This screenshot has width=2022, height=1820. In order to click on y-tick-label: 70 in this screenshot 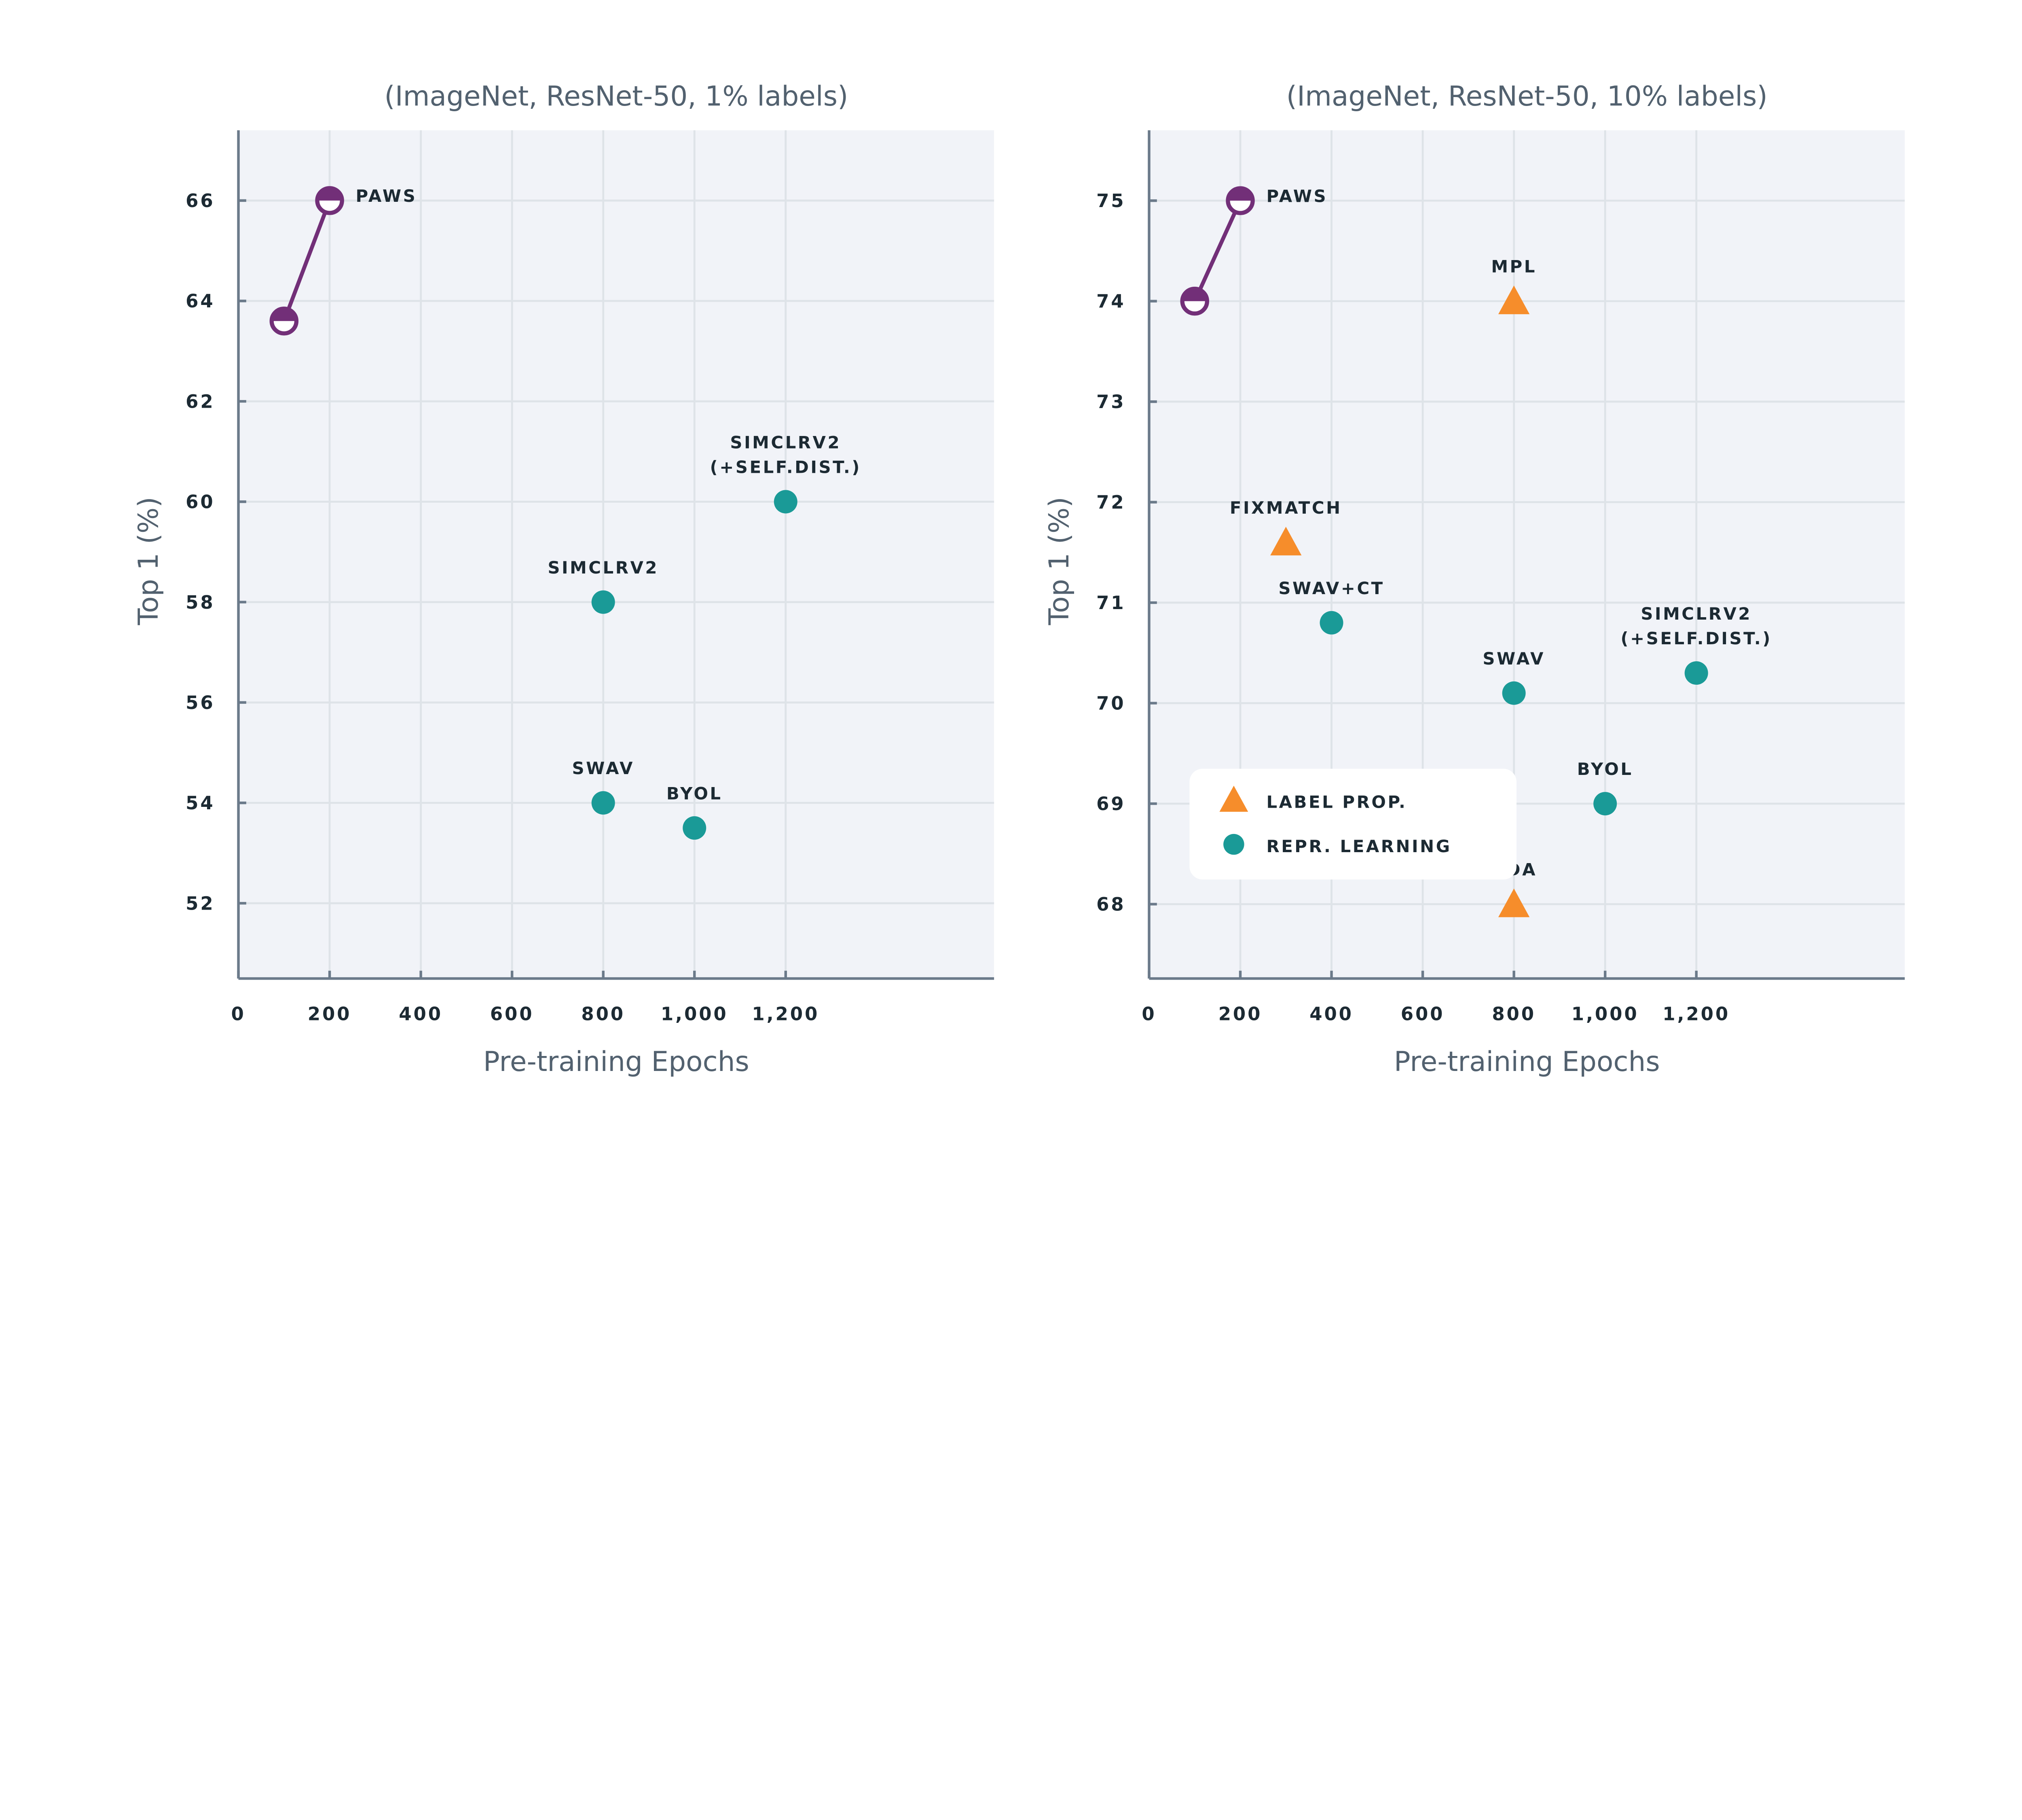, I will do `click(1110, 703)`.